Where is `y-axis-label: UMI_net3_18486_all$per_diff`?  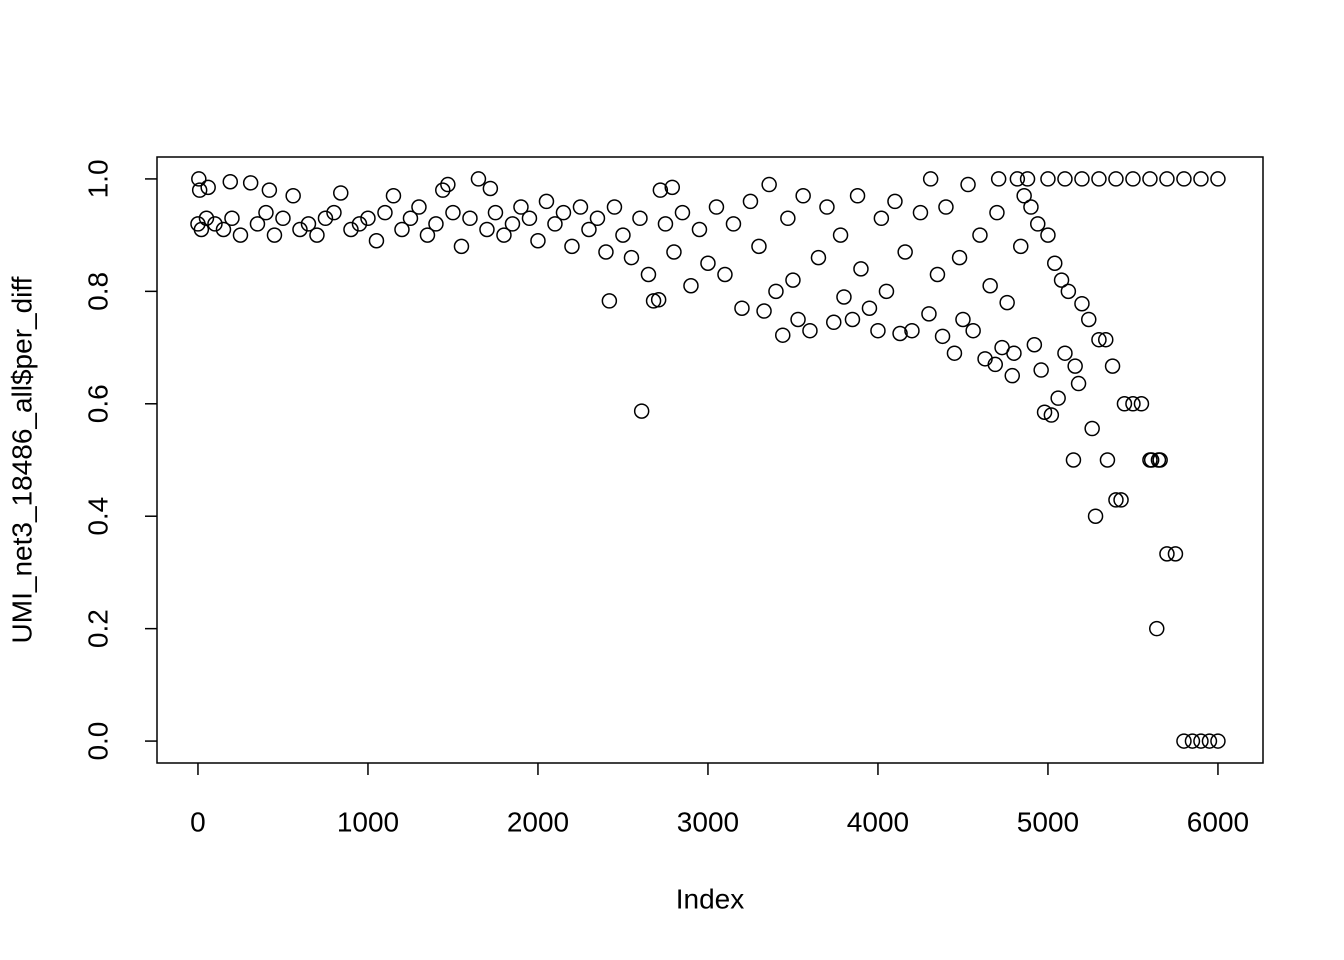
y-axis-label: UMI_net3_18486_all$per_diff is located at coordinates (21, 459).